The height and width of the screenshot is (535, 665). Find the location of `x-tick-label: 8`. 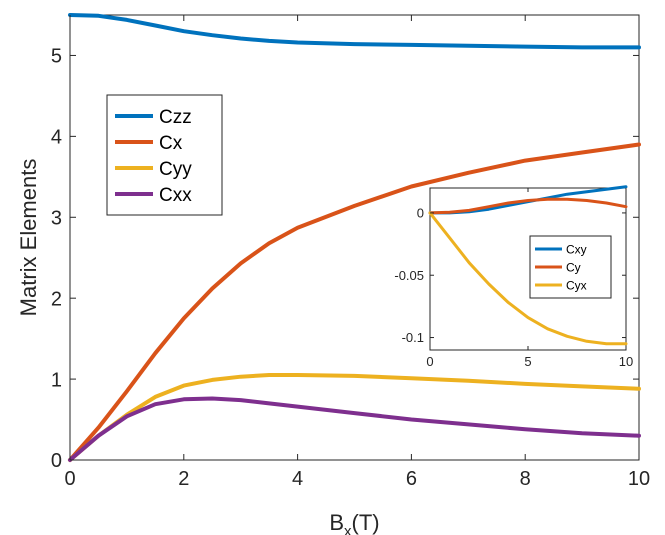

x-tick-label: 8 is located at coordinates (525, 479).